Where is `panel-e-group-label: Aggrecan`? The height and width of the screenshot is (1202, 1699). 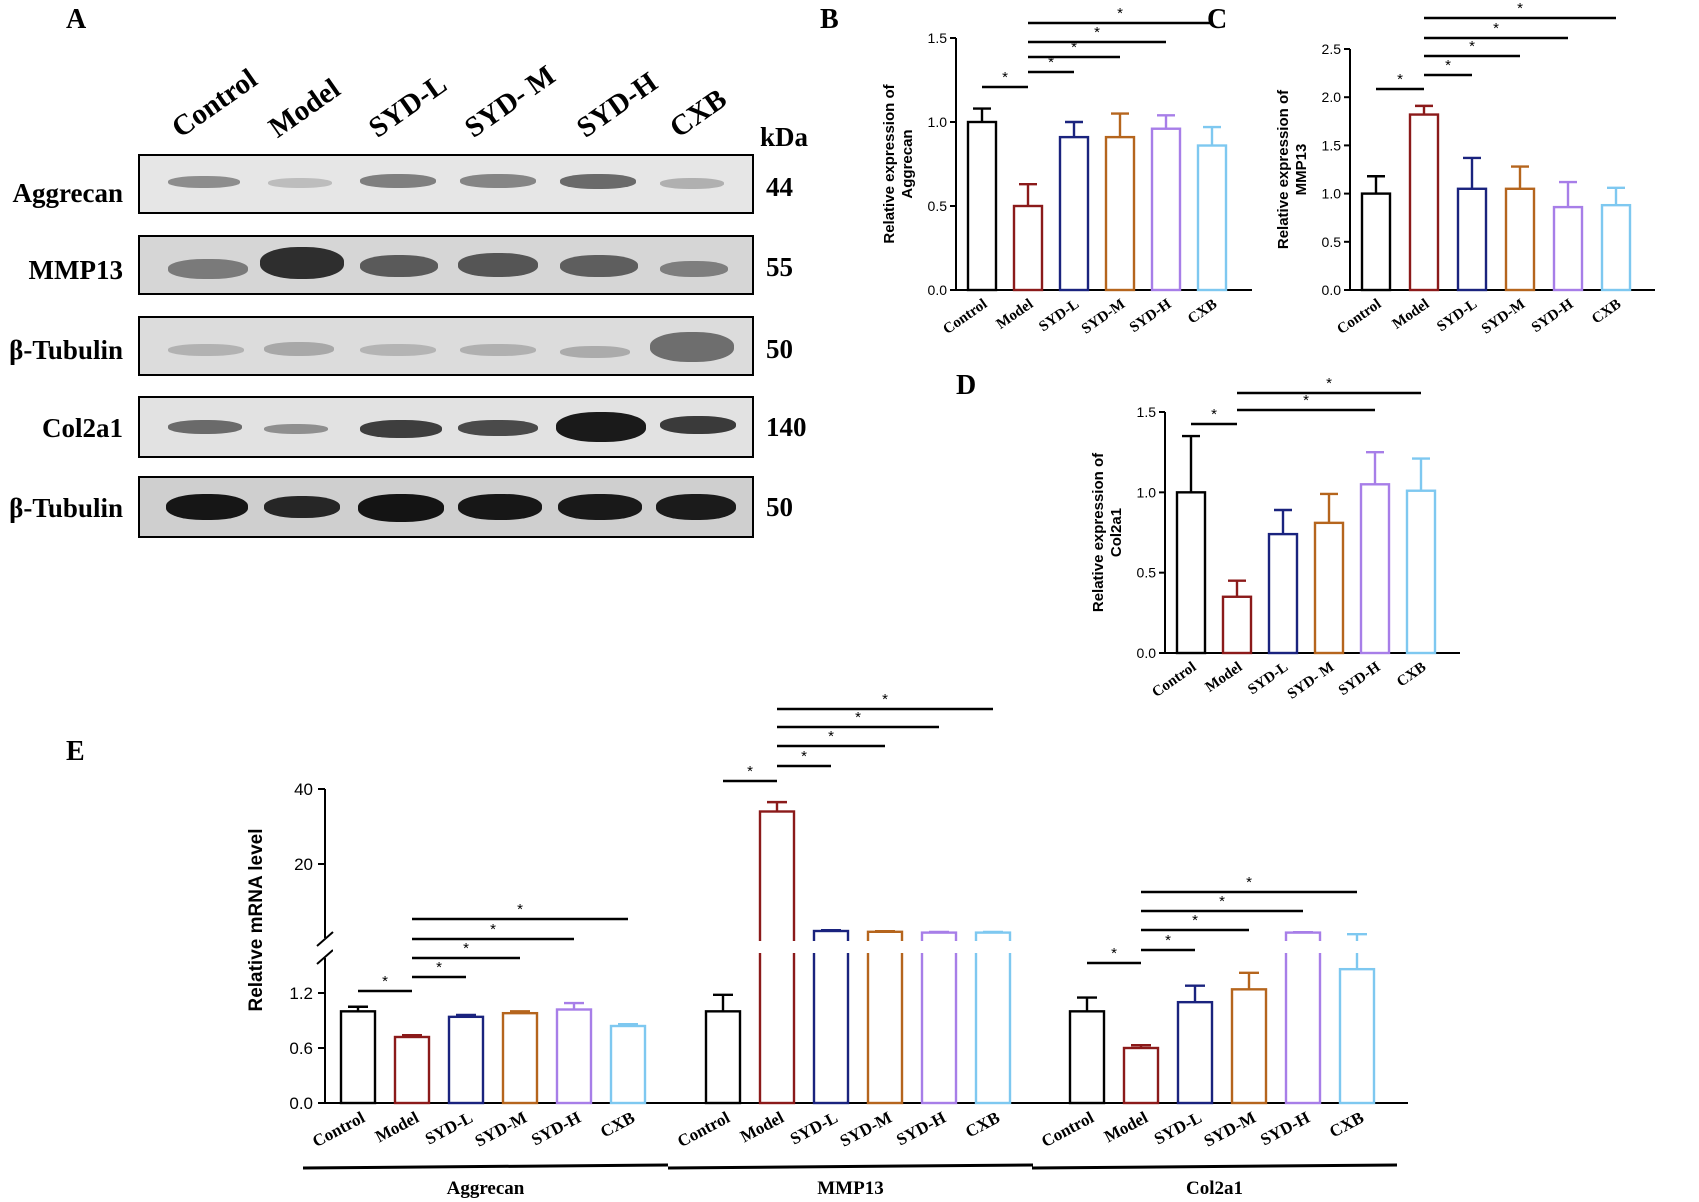
panel-e-group-label: Aggrecan is located at coordinates (486, 1188).